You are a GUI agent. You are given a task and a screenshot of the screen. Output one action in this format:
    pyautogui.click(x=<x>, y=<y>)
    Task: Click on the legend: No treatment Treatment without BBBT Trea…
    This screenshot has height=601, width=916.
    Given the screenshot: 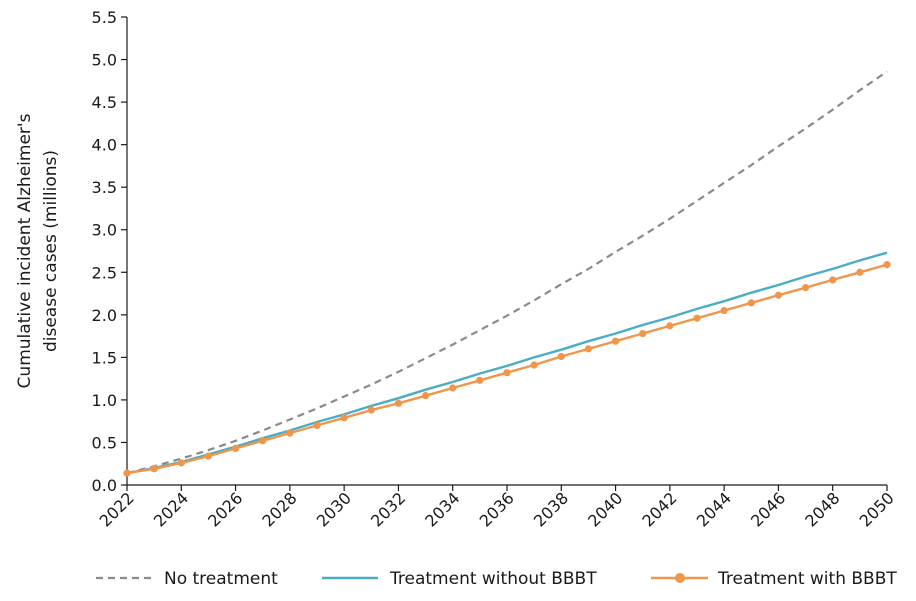 What is the action you would take?
    pyautogui.click(x=496, y=579)
    